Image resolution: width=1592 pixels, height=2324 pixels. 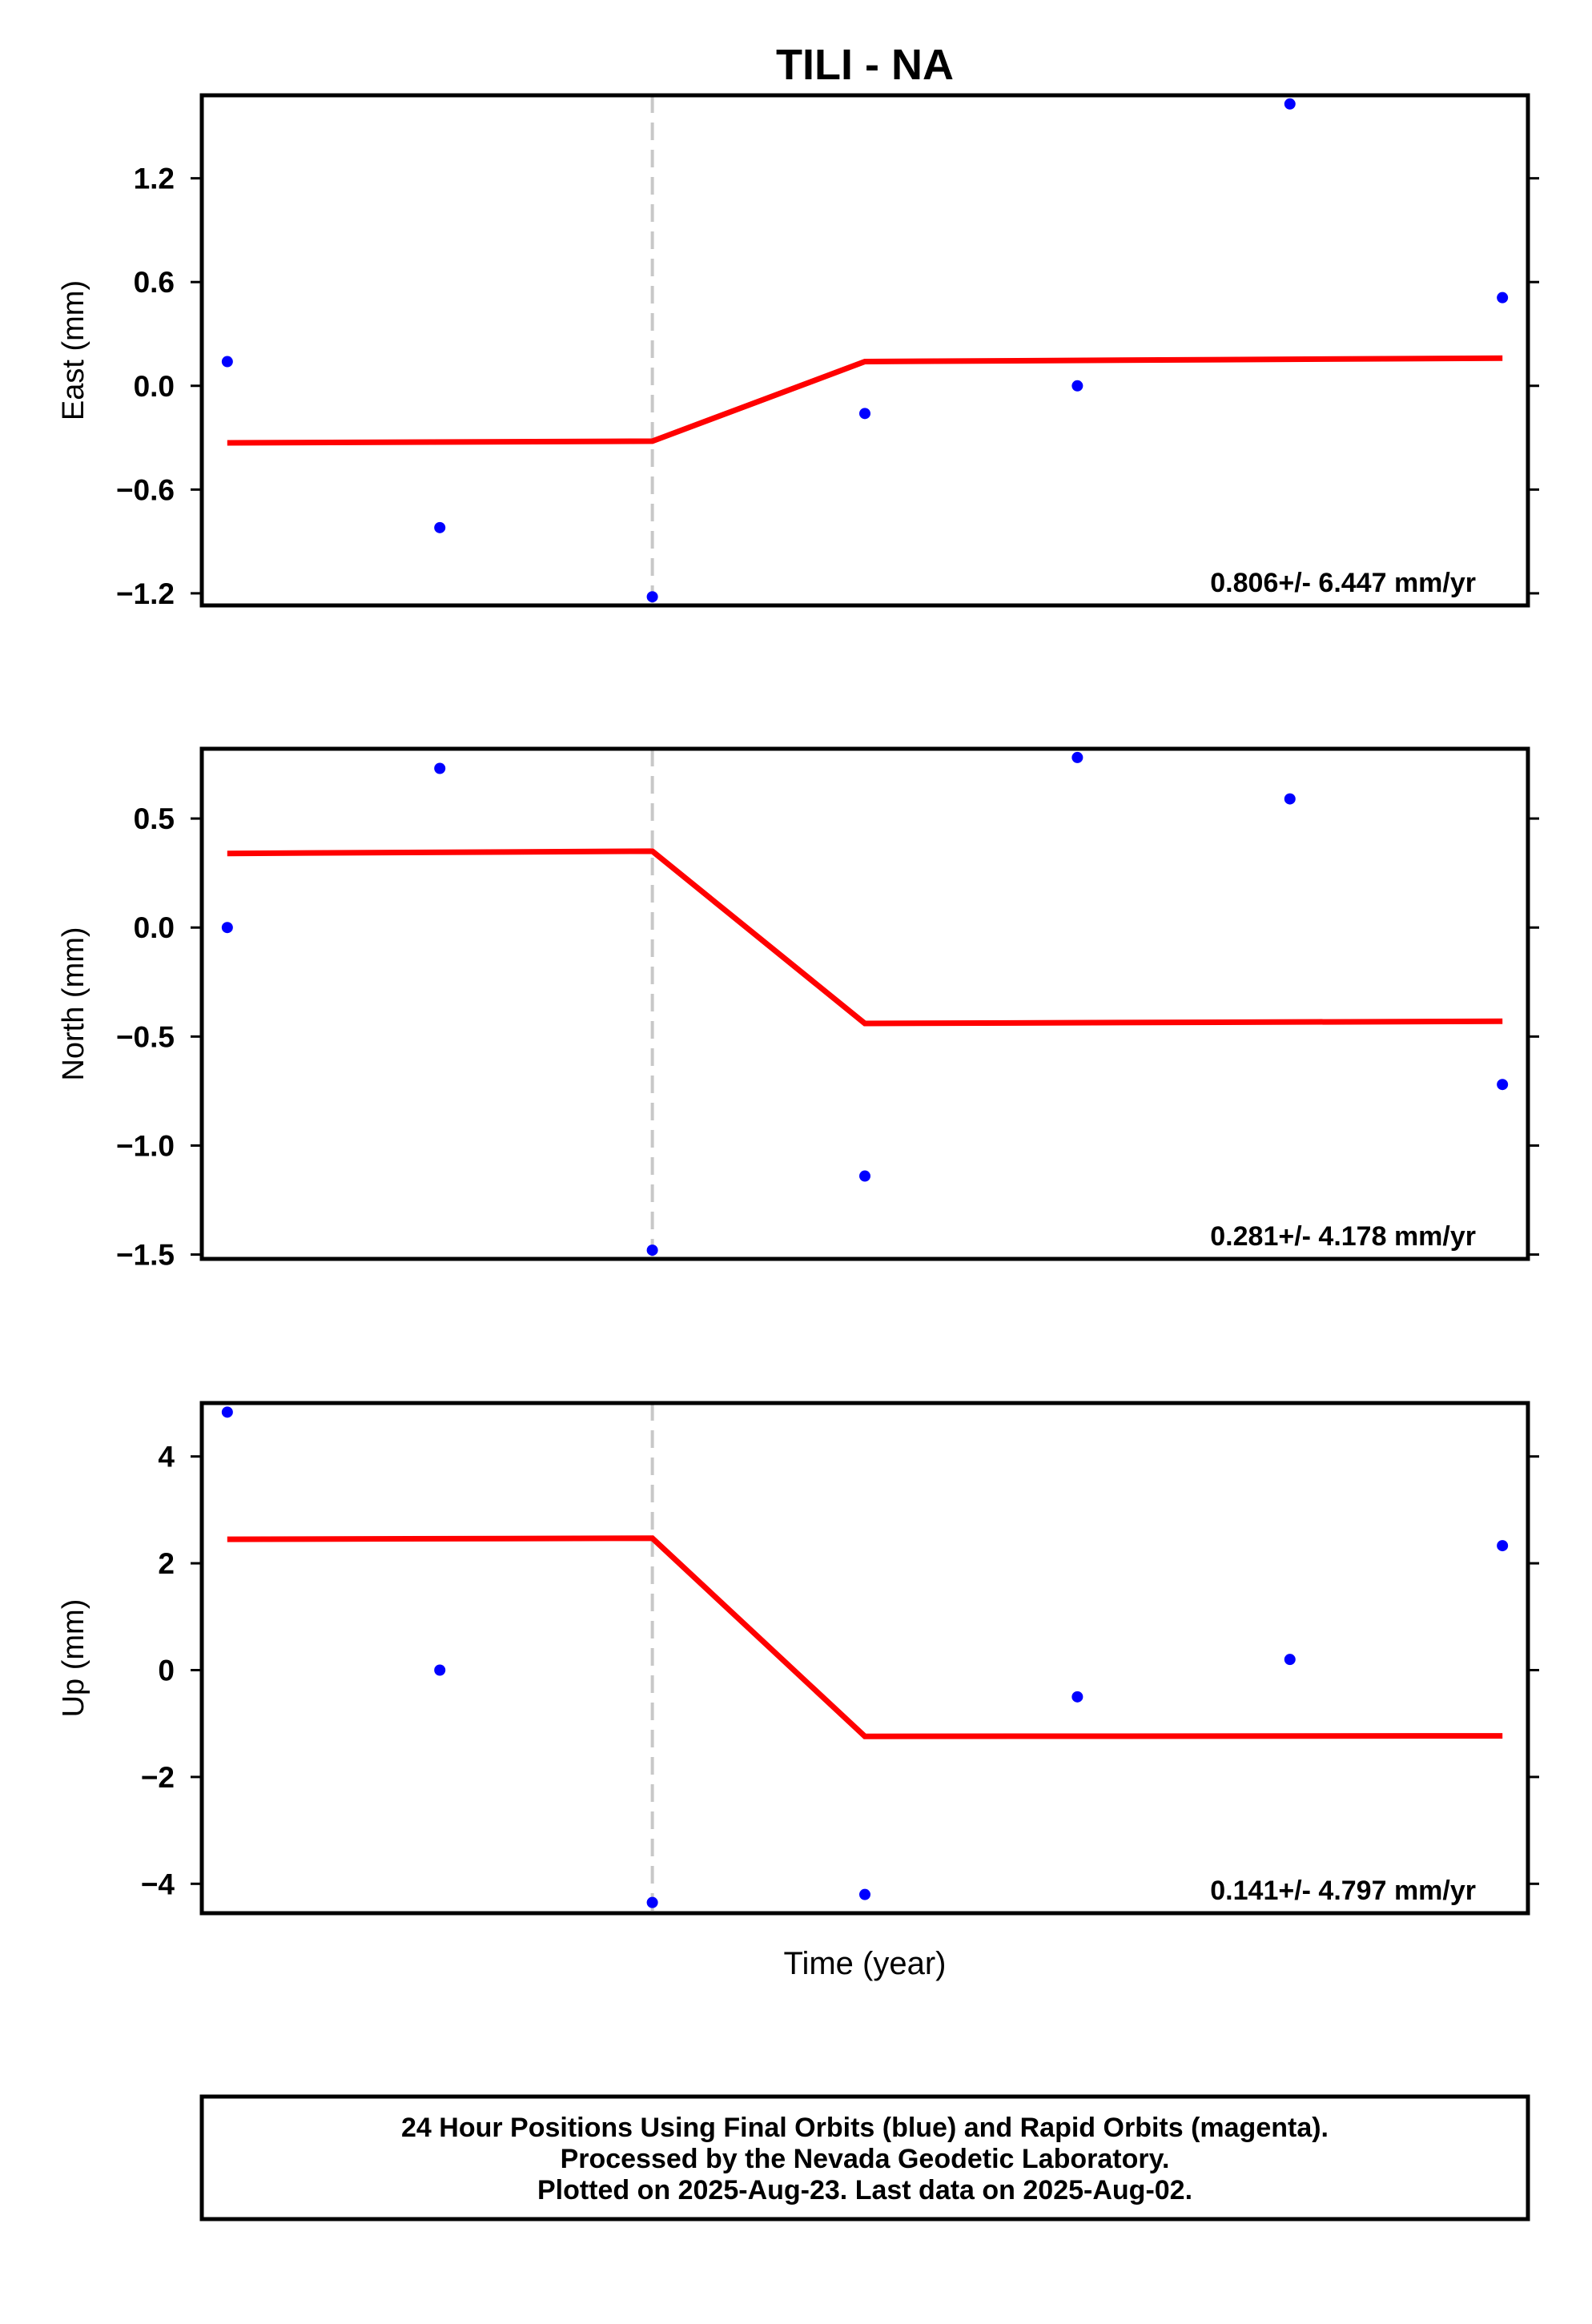 I want to click on rate-annotation: 0.281+/- 4.178 mm/yr, so click(x=1343, y=1236).